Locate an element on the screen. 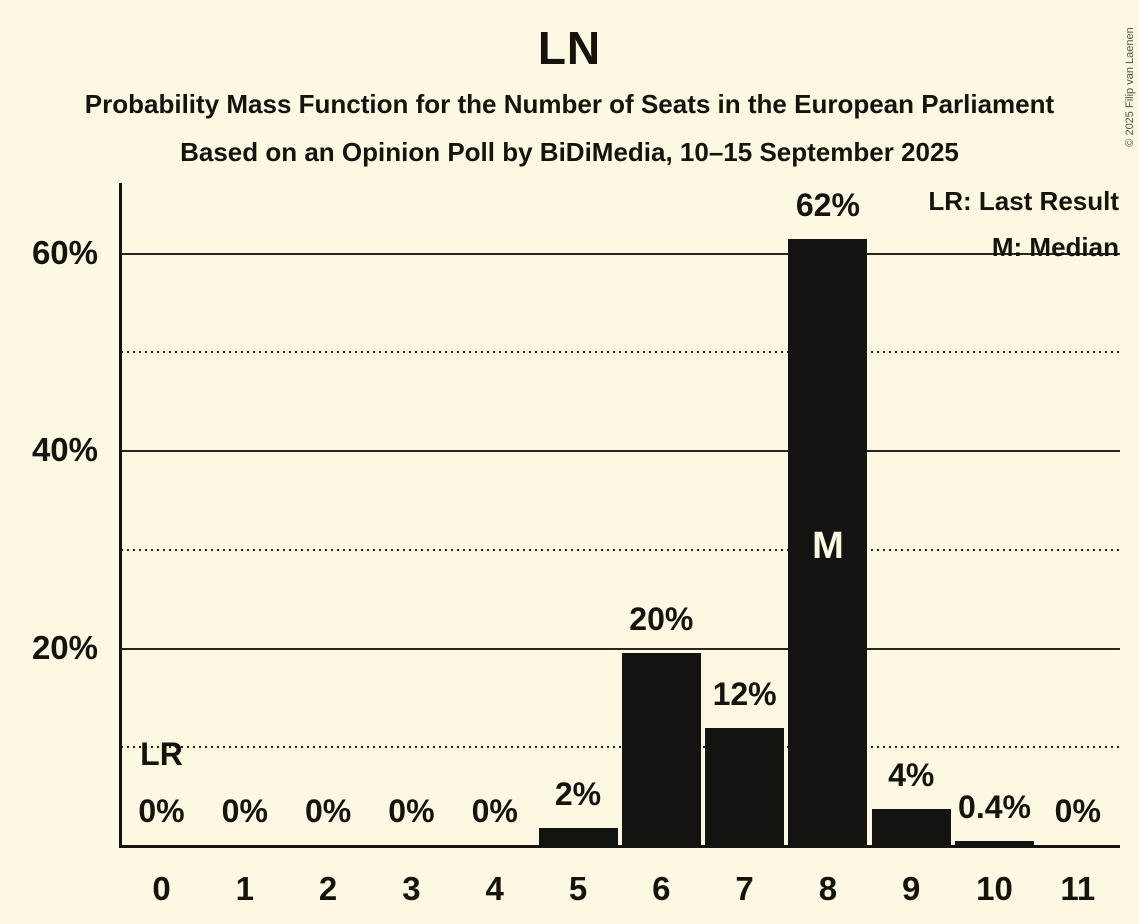 This screenshot has height=924, width=1139. x-tick-label-5: 5 is located at coordinates (578, 888).